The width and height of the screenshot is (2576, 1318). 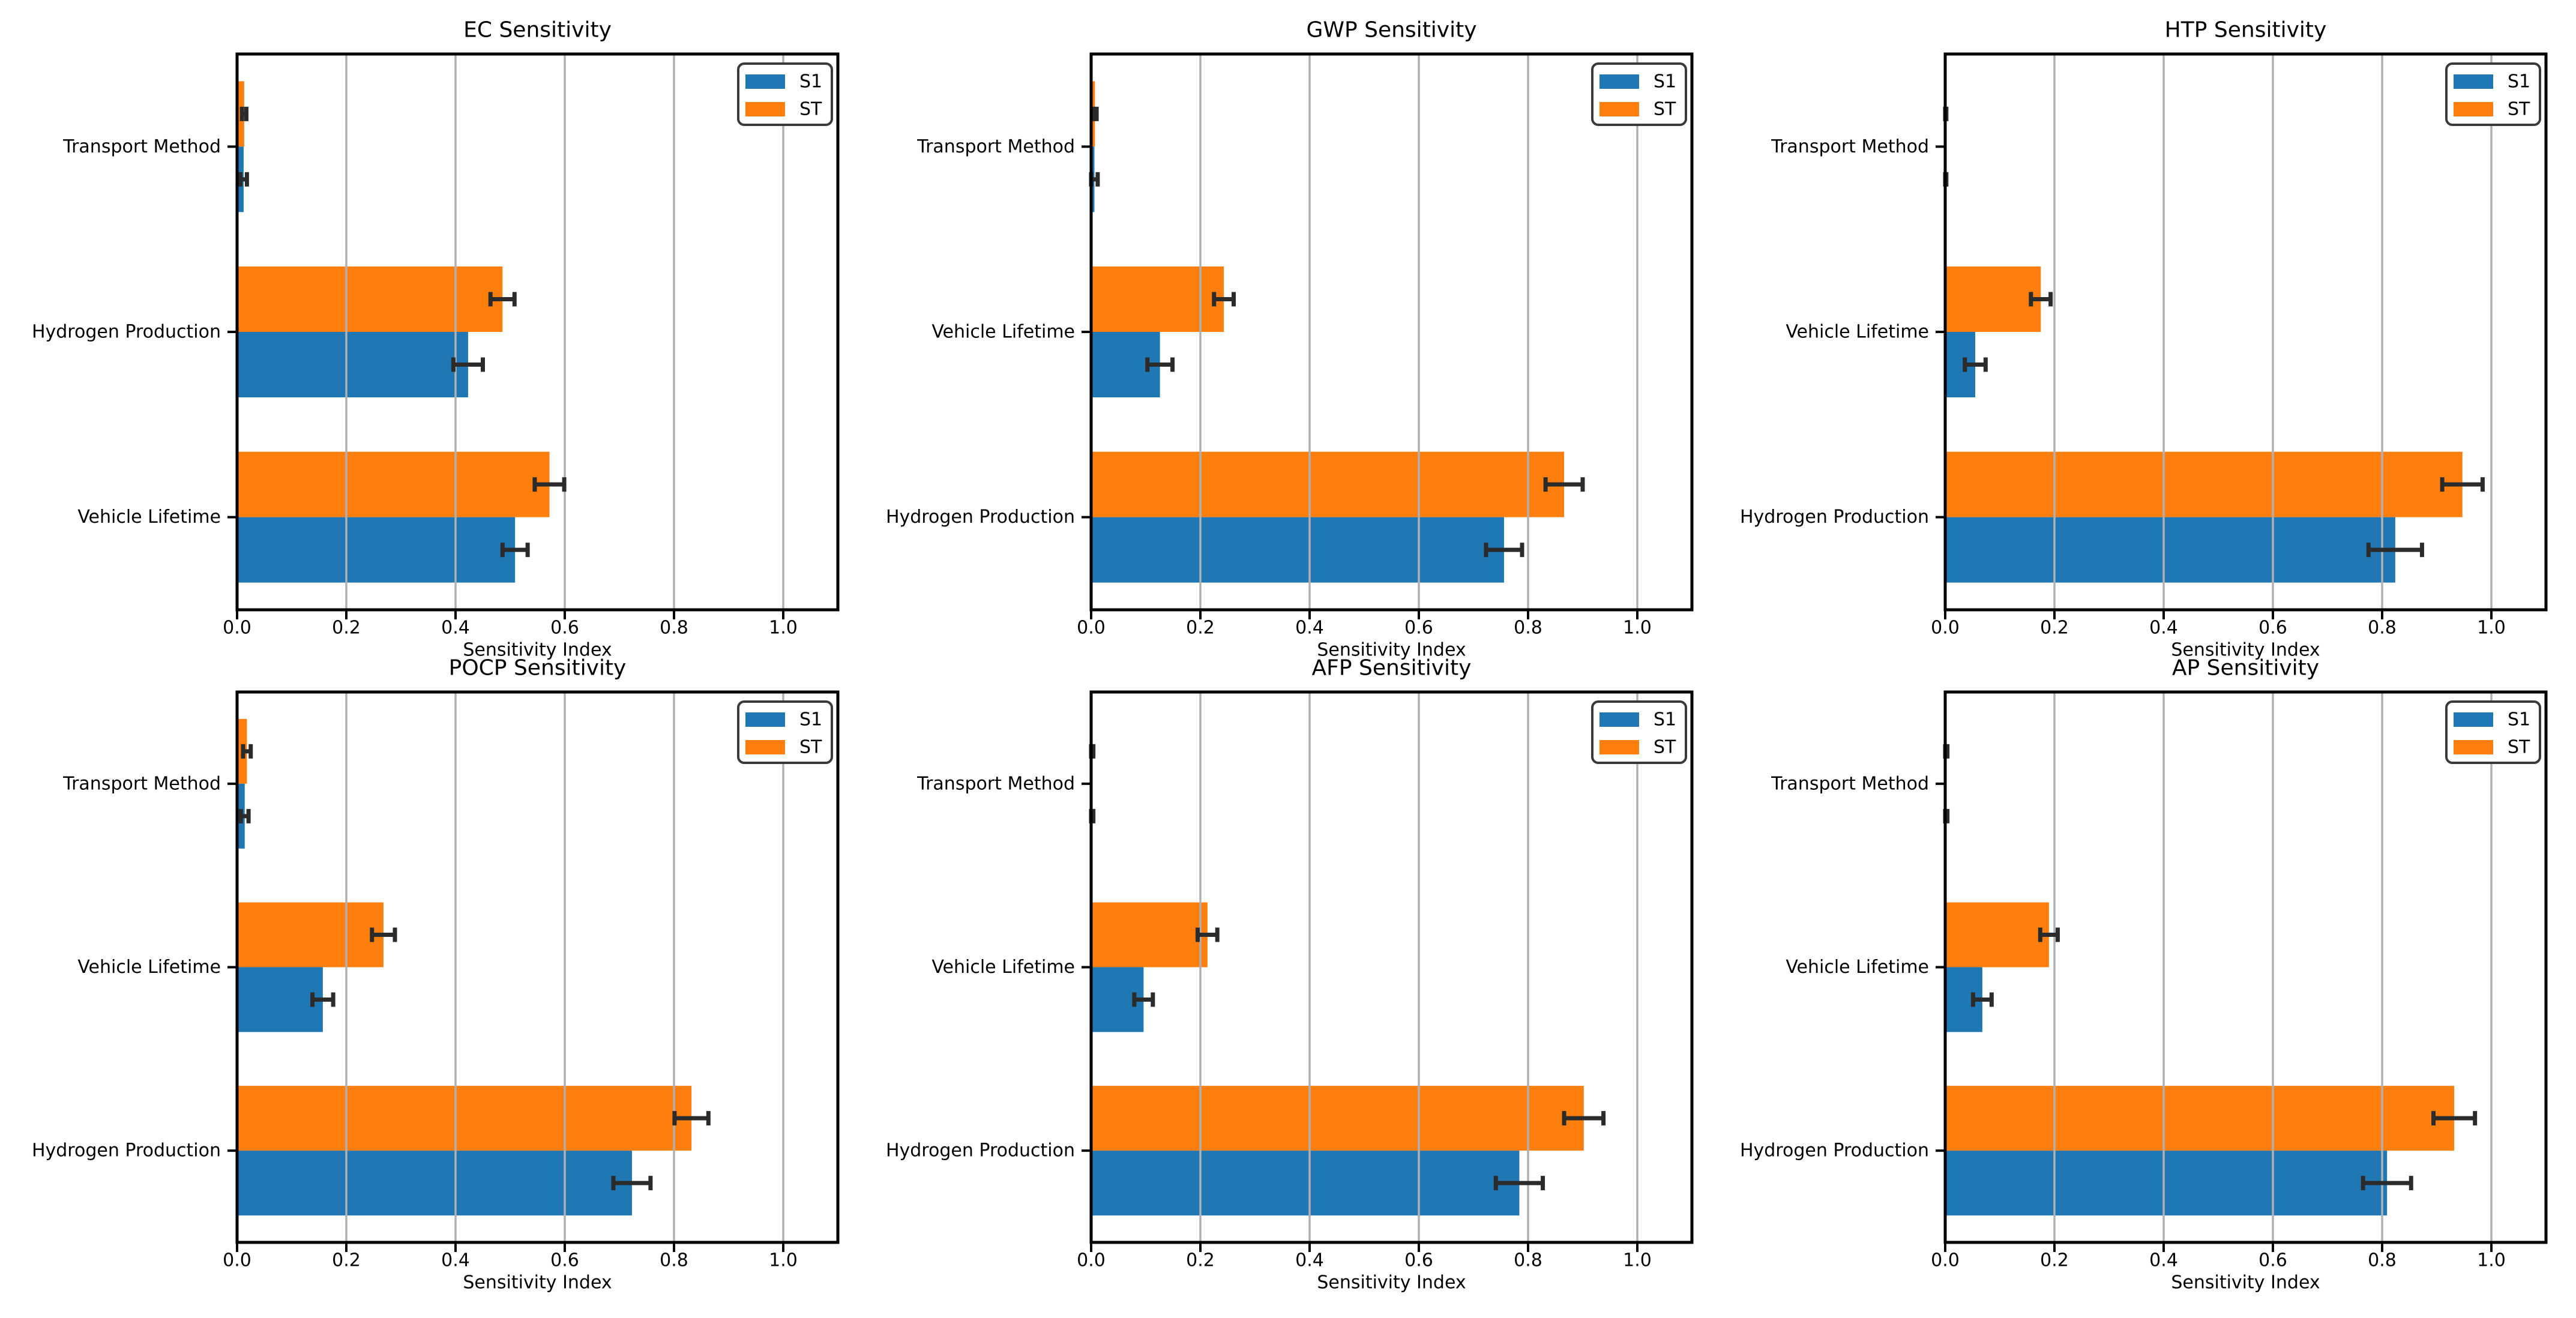 What do you see at coordinates (537, 30) in the screenshot?
I see `chart-title: EC Sensitivity` at bounding box center [537, 30].